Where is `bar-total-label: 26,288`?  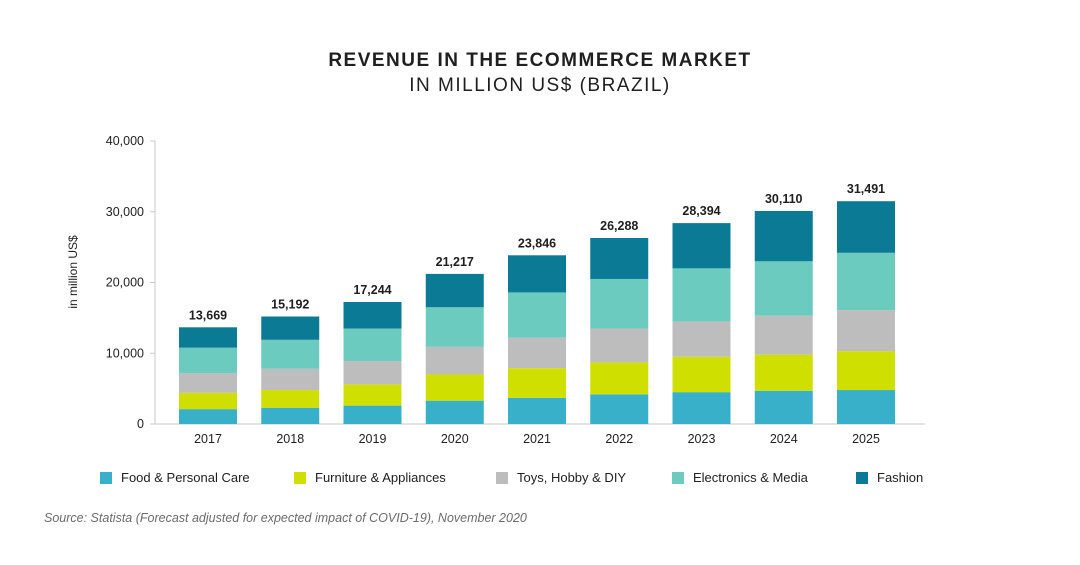
bar-total-label: 26,288 is located at coordinates (619, 226).